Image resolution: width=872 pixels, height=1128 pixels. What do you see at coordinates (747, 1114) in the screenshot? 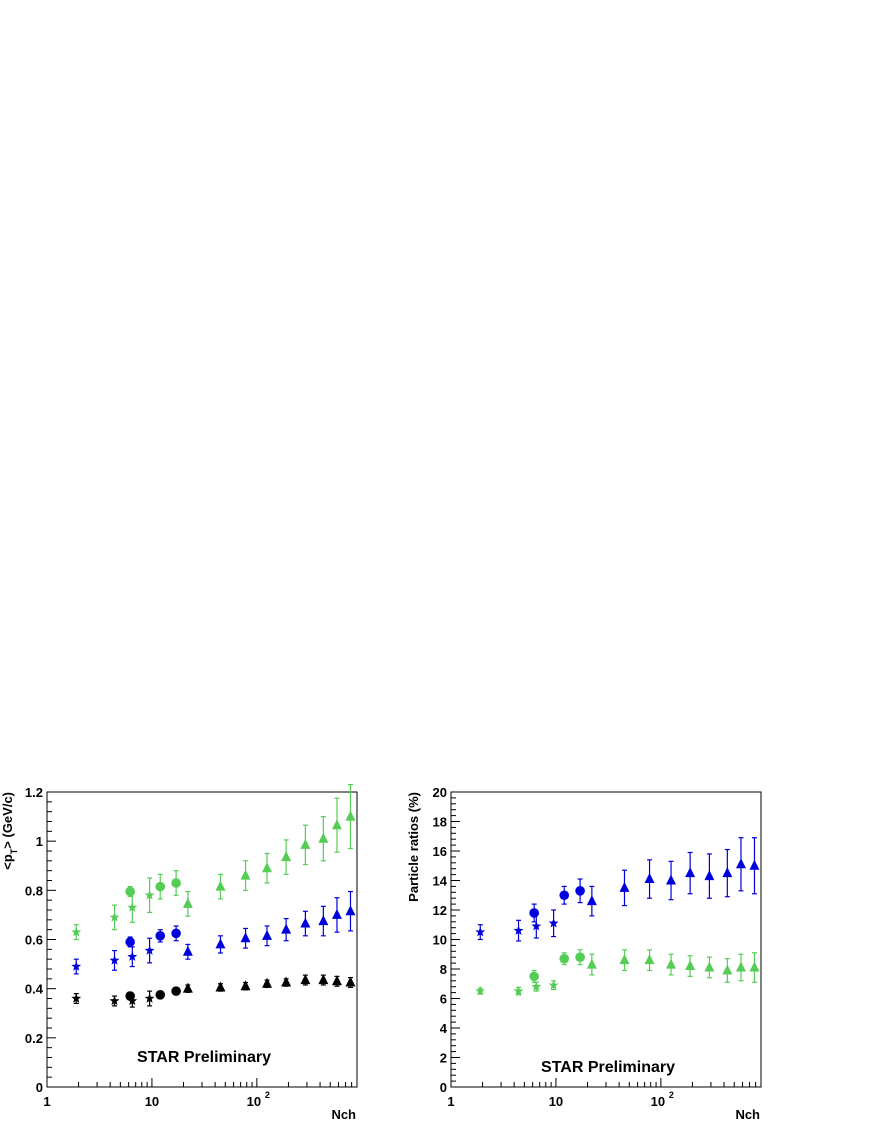
I see `right-x-axis-title: Nch` at bounding box center [747, 1114].